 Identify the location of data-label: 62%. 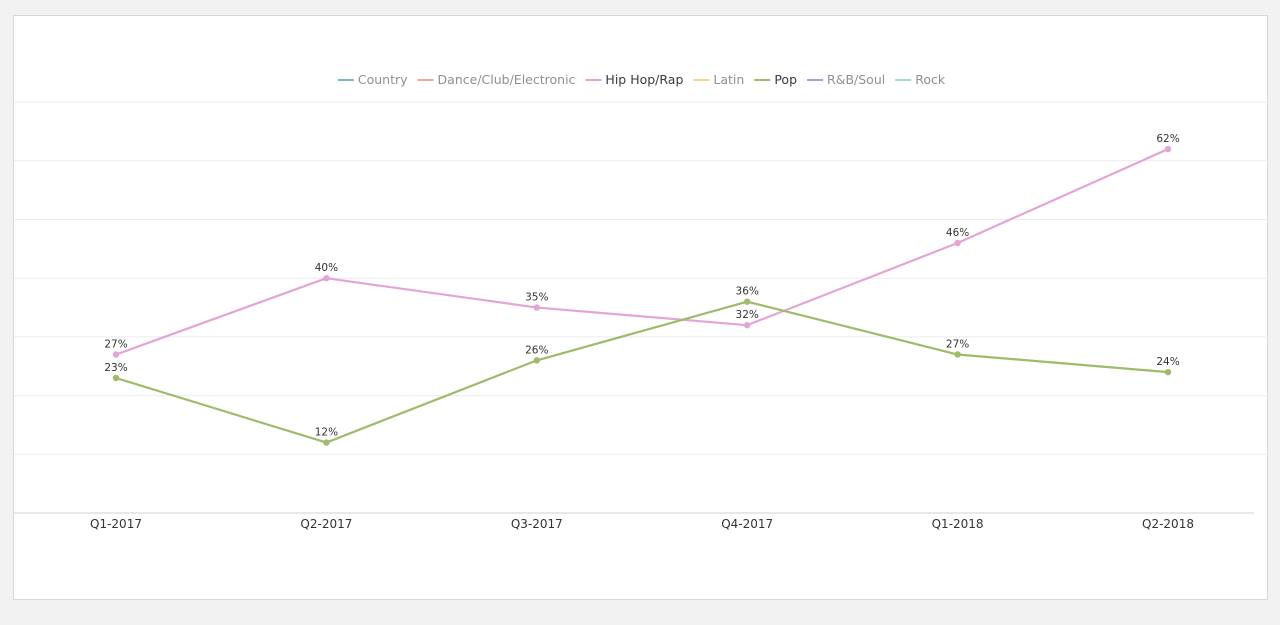
(1167, 139).